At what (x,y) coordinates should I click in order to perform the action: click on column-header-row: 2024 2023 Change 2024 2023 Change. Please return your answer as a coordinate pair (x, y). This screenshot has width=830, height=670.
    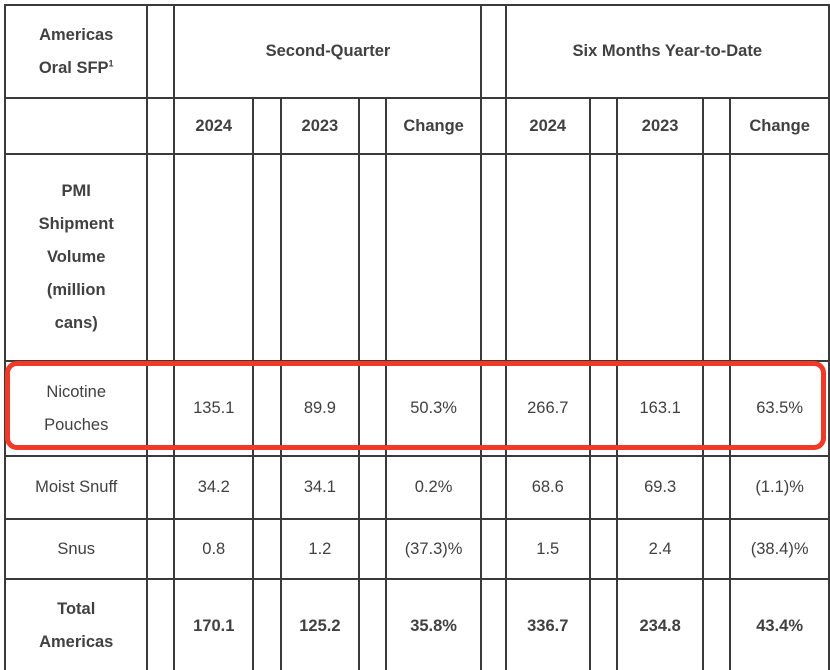
    Looking at the image, I should click on (416, 126).